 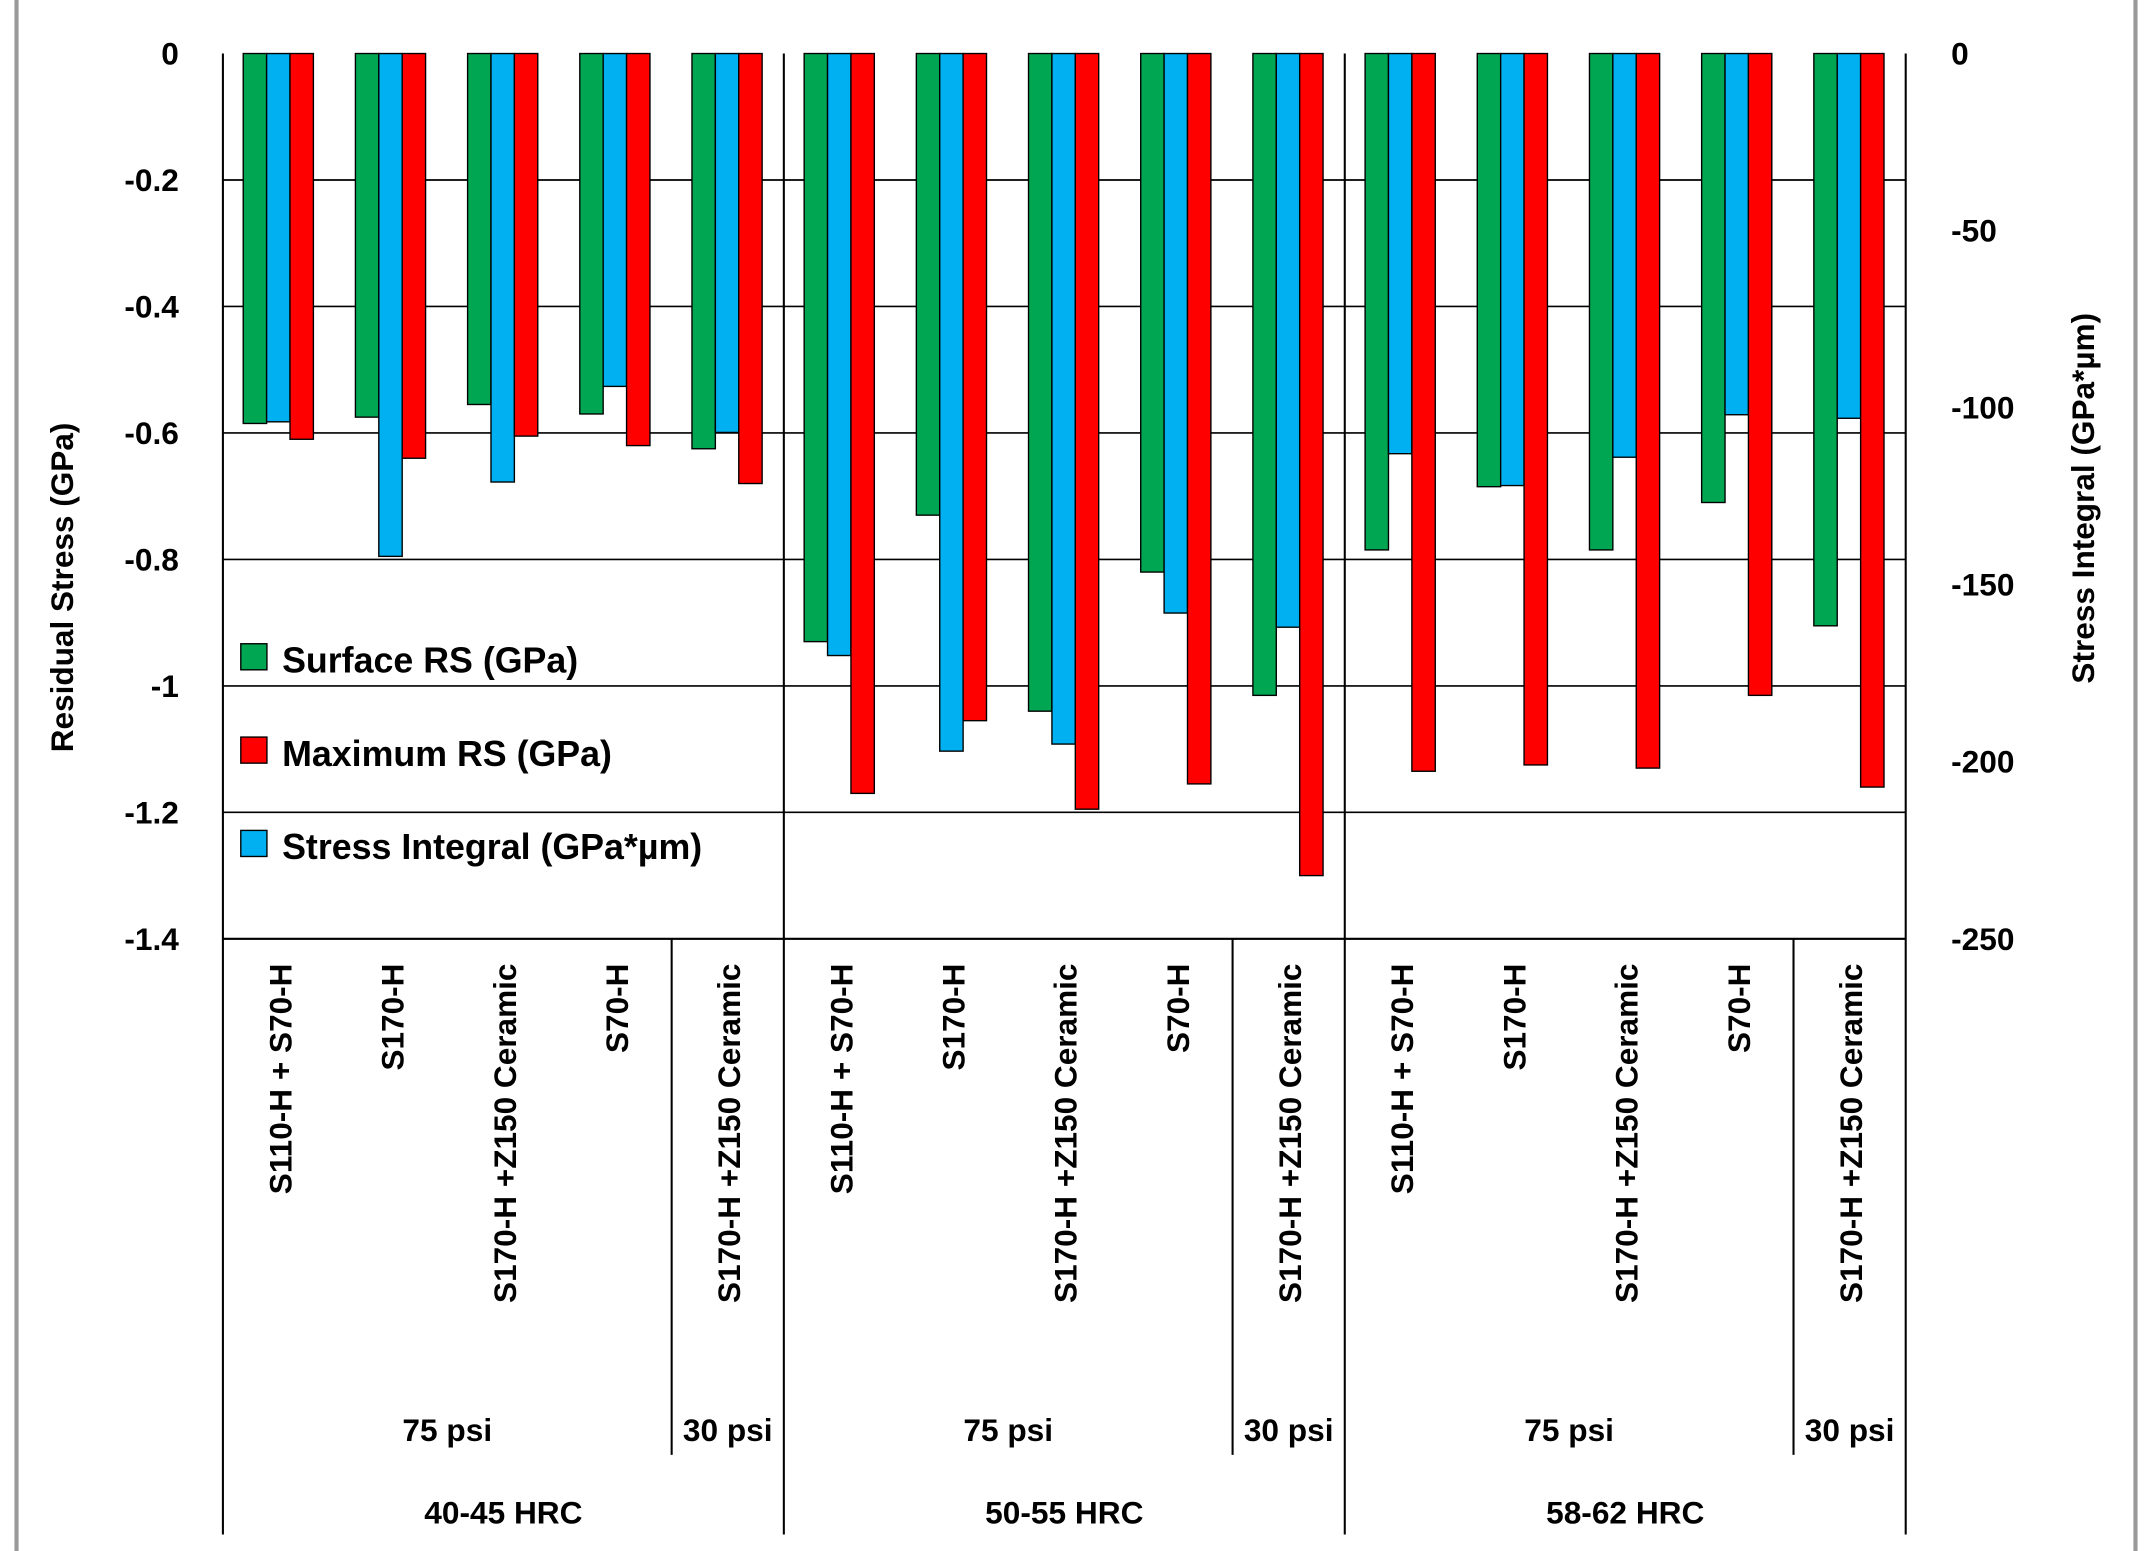 I want to click on y-tick-label: 0, so click(x=170, y=54).